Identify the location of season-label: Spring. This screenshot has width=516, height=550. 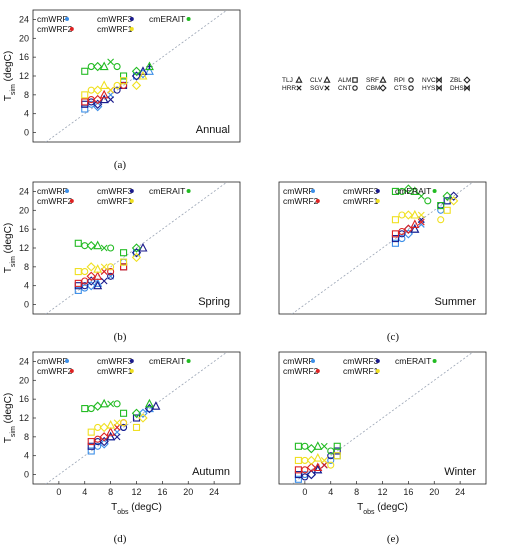
(214, 302).